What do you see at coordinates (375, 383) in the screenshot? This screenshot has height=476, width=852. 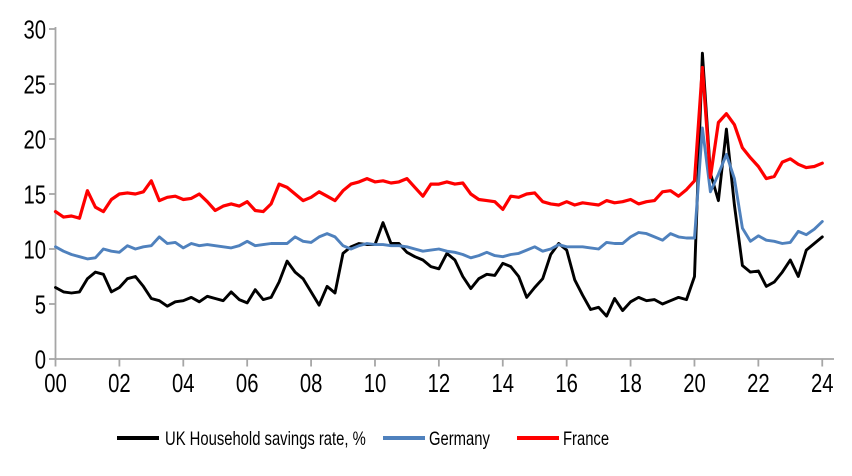 I see `x-tick-label: 10` at bounding box center [375, 383].